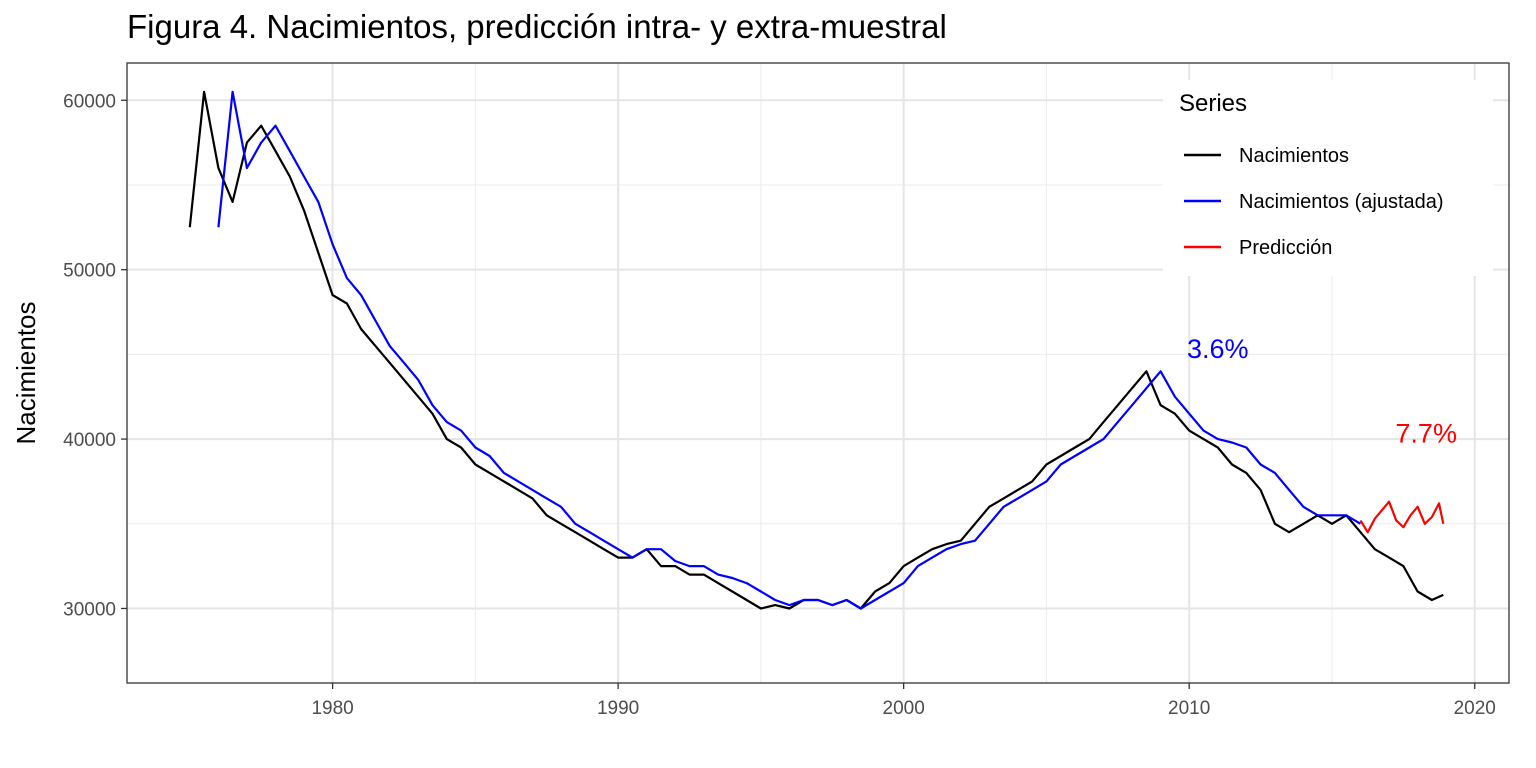 The height and width of the screenshot is (768, 1536). What do you see at coordinates (26, 372) in the screenshot?
I see `y-axis-title: Nacimientos` at bounding box center [26, 372].